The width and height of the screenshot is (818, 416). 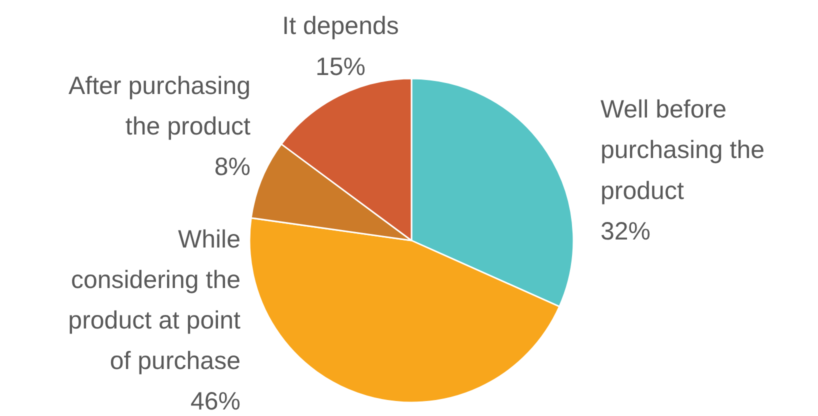 What do you see at coordinates (154, 300) in the screenshot?
I see `slice-label: While considering the product at point of purchase` at bounding box center [154, 300].